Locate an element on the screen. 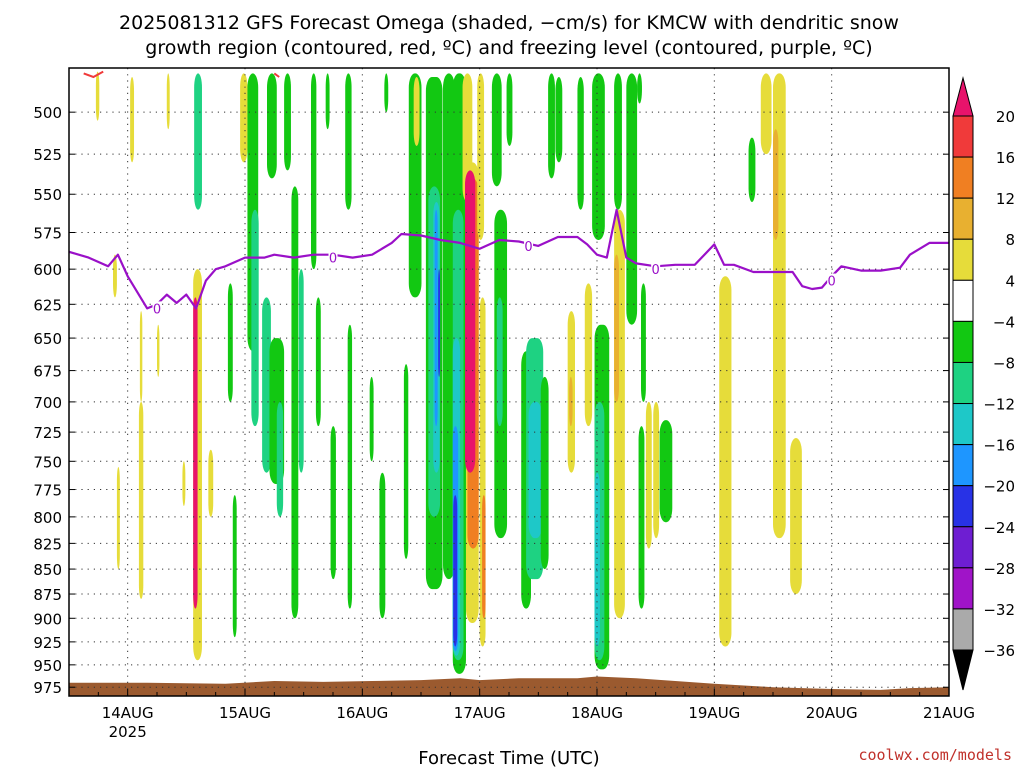 The height and width of the screenshot is (768, 1024). colorbar-label-0: 20 is located at coordinates (1005, 117).